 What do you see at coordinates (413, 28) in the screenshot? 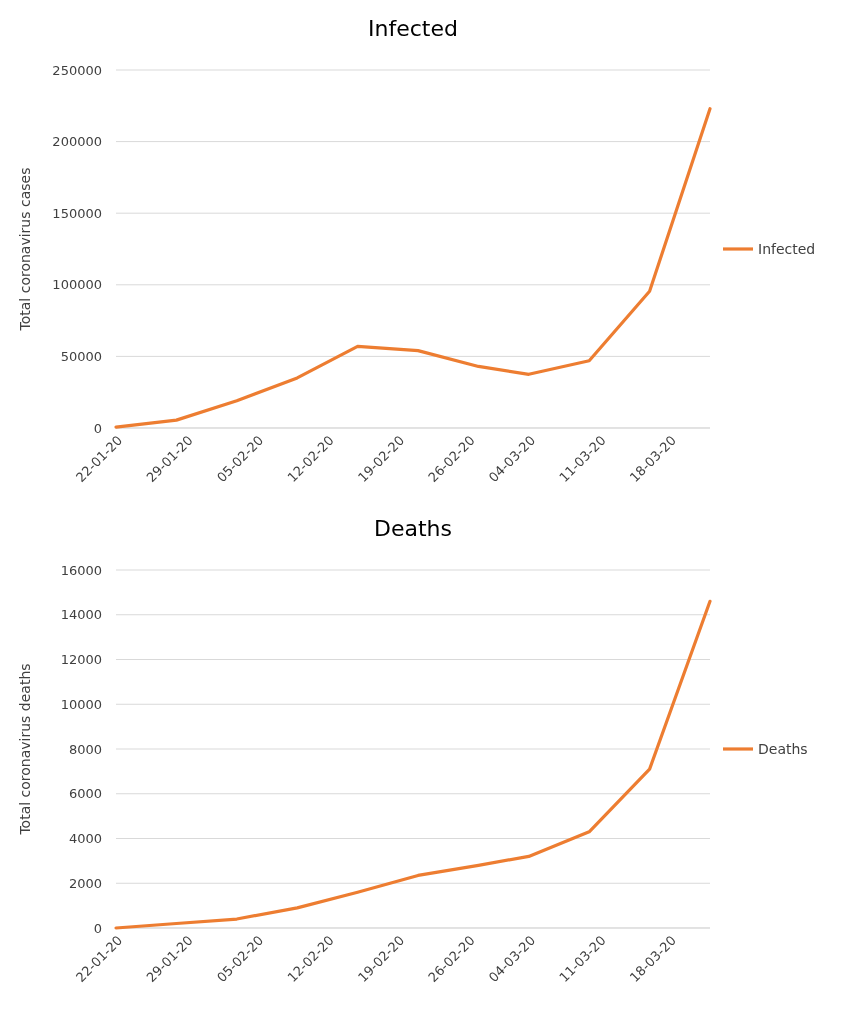
I see `chart-title: Infected` at bounding box center [413, 28].